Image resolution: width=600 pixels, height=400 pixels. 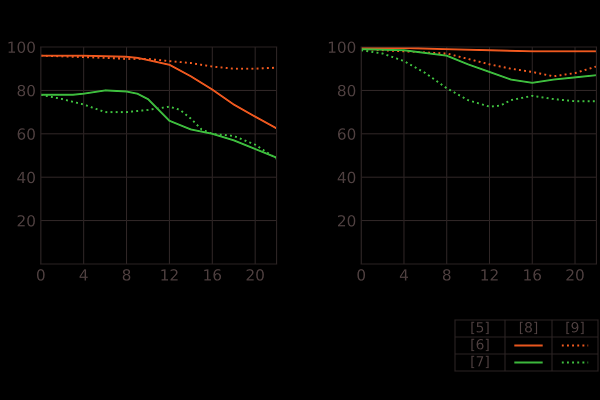 What do you see at coordinates (480, 345) in the screenshot?
I see `text: [6]` at bounding box center [480, 345].